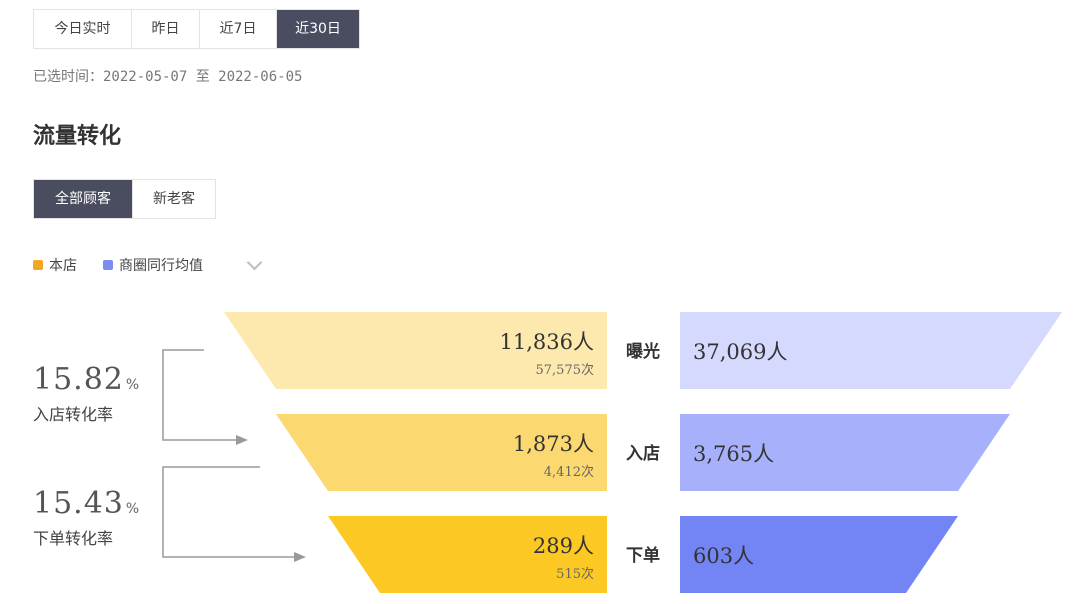 This screenshot has height=604, width=1088. I want to click on section-title: 流量转化, so click(77, 136).